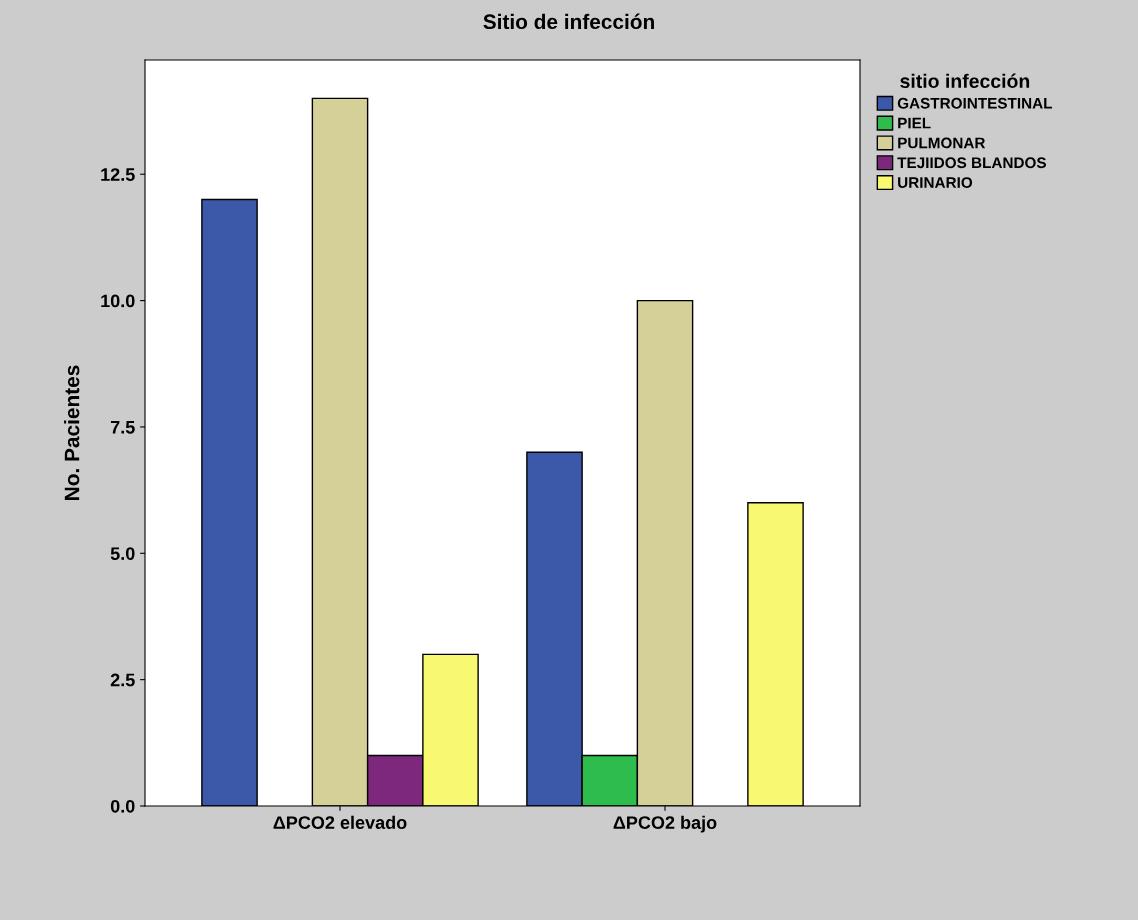 This screenshot has width=1138, height=920. I want to click on legend-label: PULMONAR, so click(942, 143).